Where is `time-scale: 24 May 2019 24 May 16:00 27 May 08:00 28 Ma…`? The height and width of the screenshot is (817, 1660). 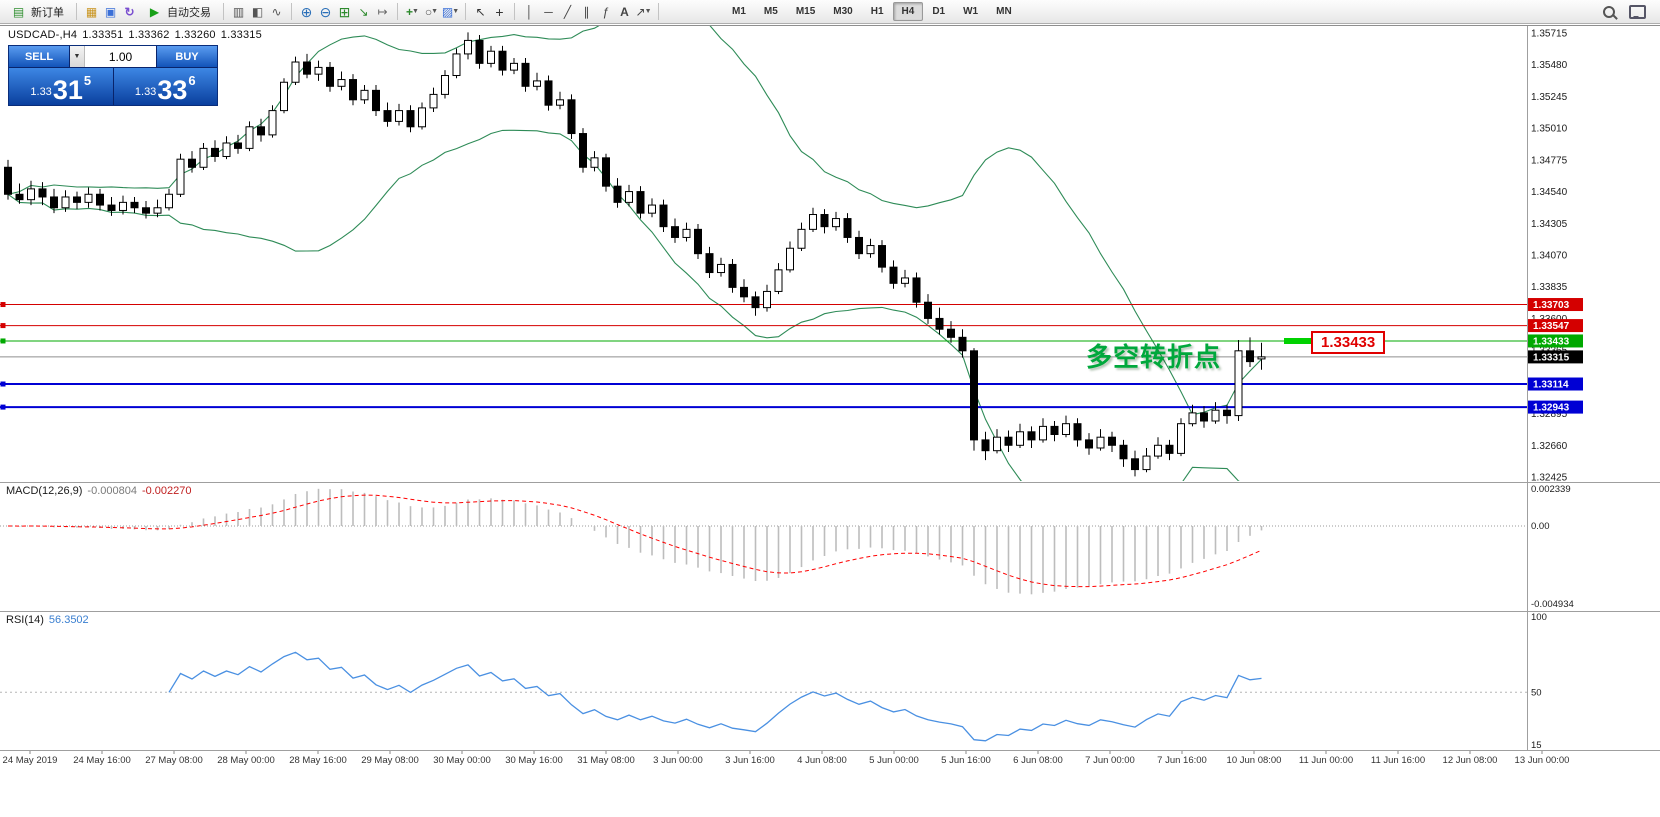
time-scale: 24 May 2019 24 May 16:00 27 May 08:00 28 Ma… is located at coordinates (786, 758).